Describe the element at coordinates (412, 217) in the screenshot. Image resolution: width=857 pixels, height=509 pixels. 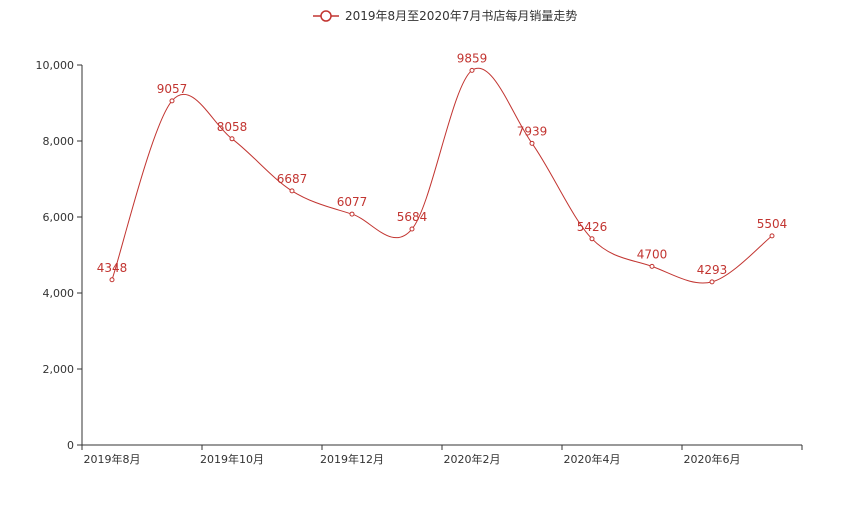
I see `data-label: 5684` at that location.